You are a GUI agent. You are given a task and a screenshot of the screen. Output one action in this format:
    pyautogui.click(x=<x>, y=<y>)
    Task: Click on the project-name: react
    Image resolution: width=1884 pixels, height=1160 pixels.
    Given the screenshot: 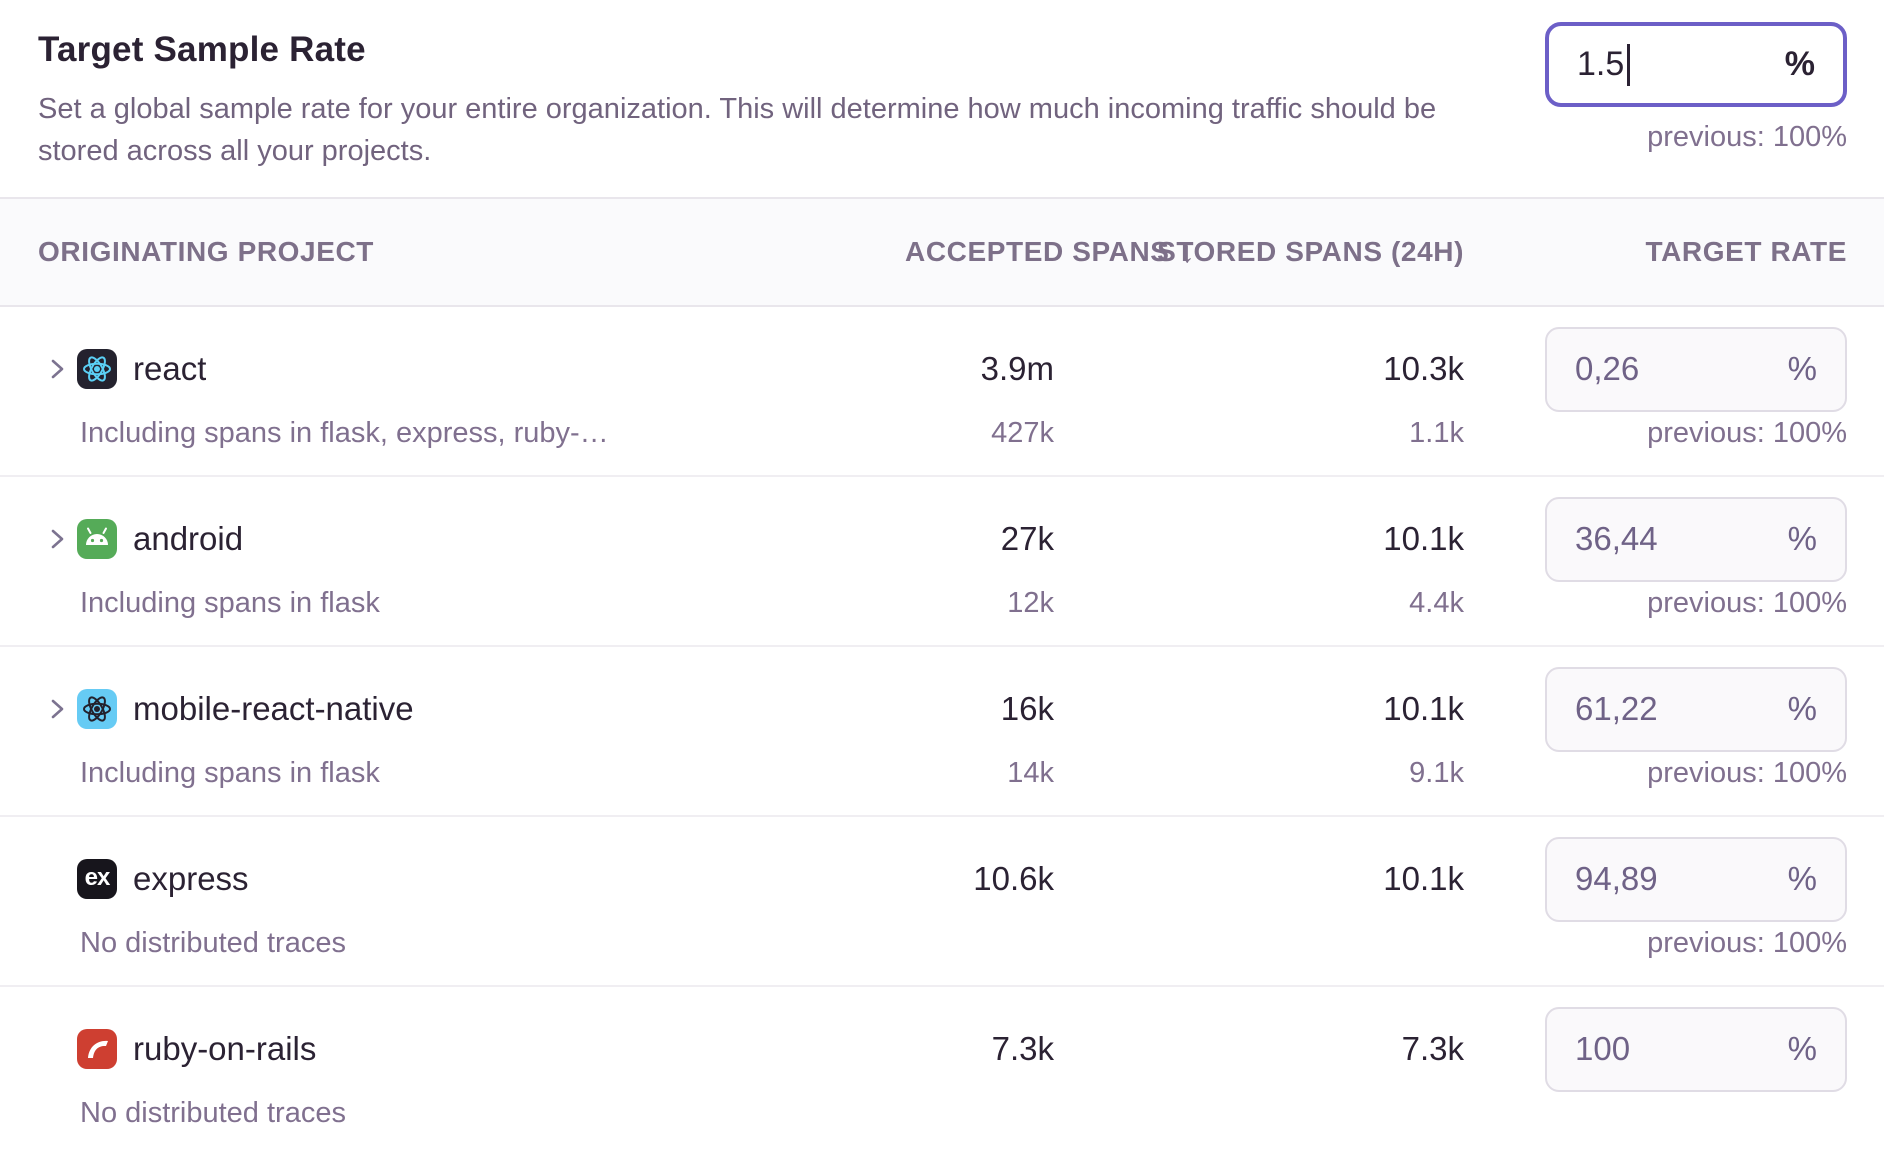 What is the action you would take?
    pyautogui.click(x=170, y=368)
    